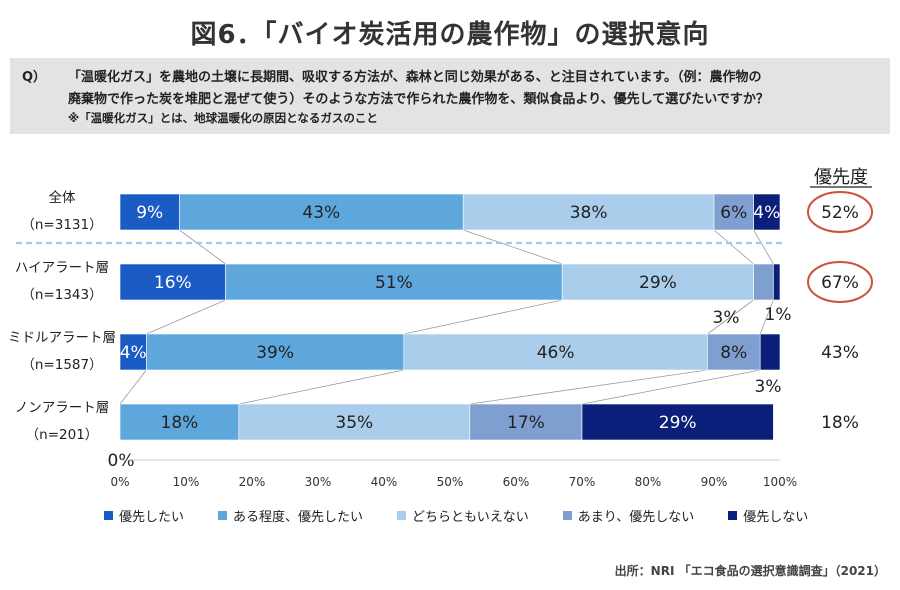 The image size is (900, 590). Describe the element at coordinates (450, 35) in the screenshot. I see `chart-title: 図6．「バイオ炭活用の農作物」の選択意向` at that location.